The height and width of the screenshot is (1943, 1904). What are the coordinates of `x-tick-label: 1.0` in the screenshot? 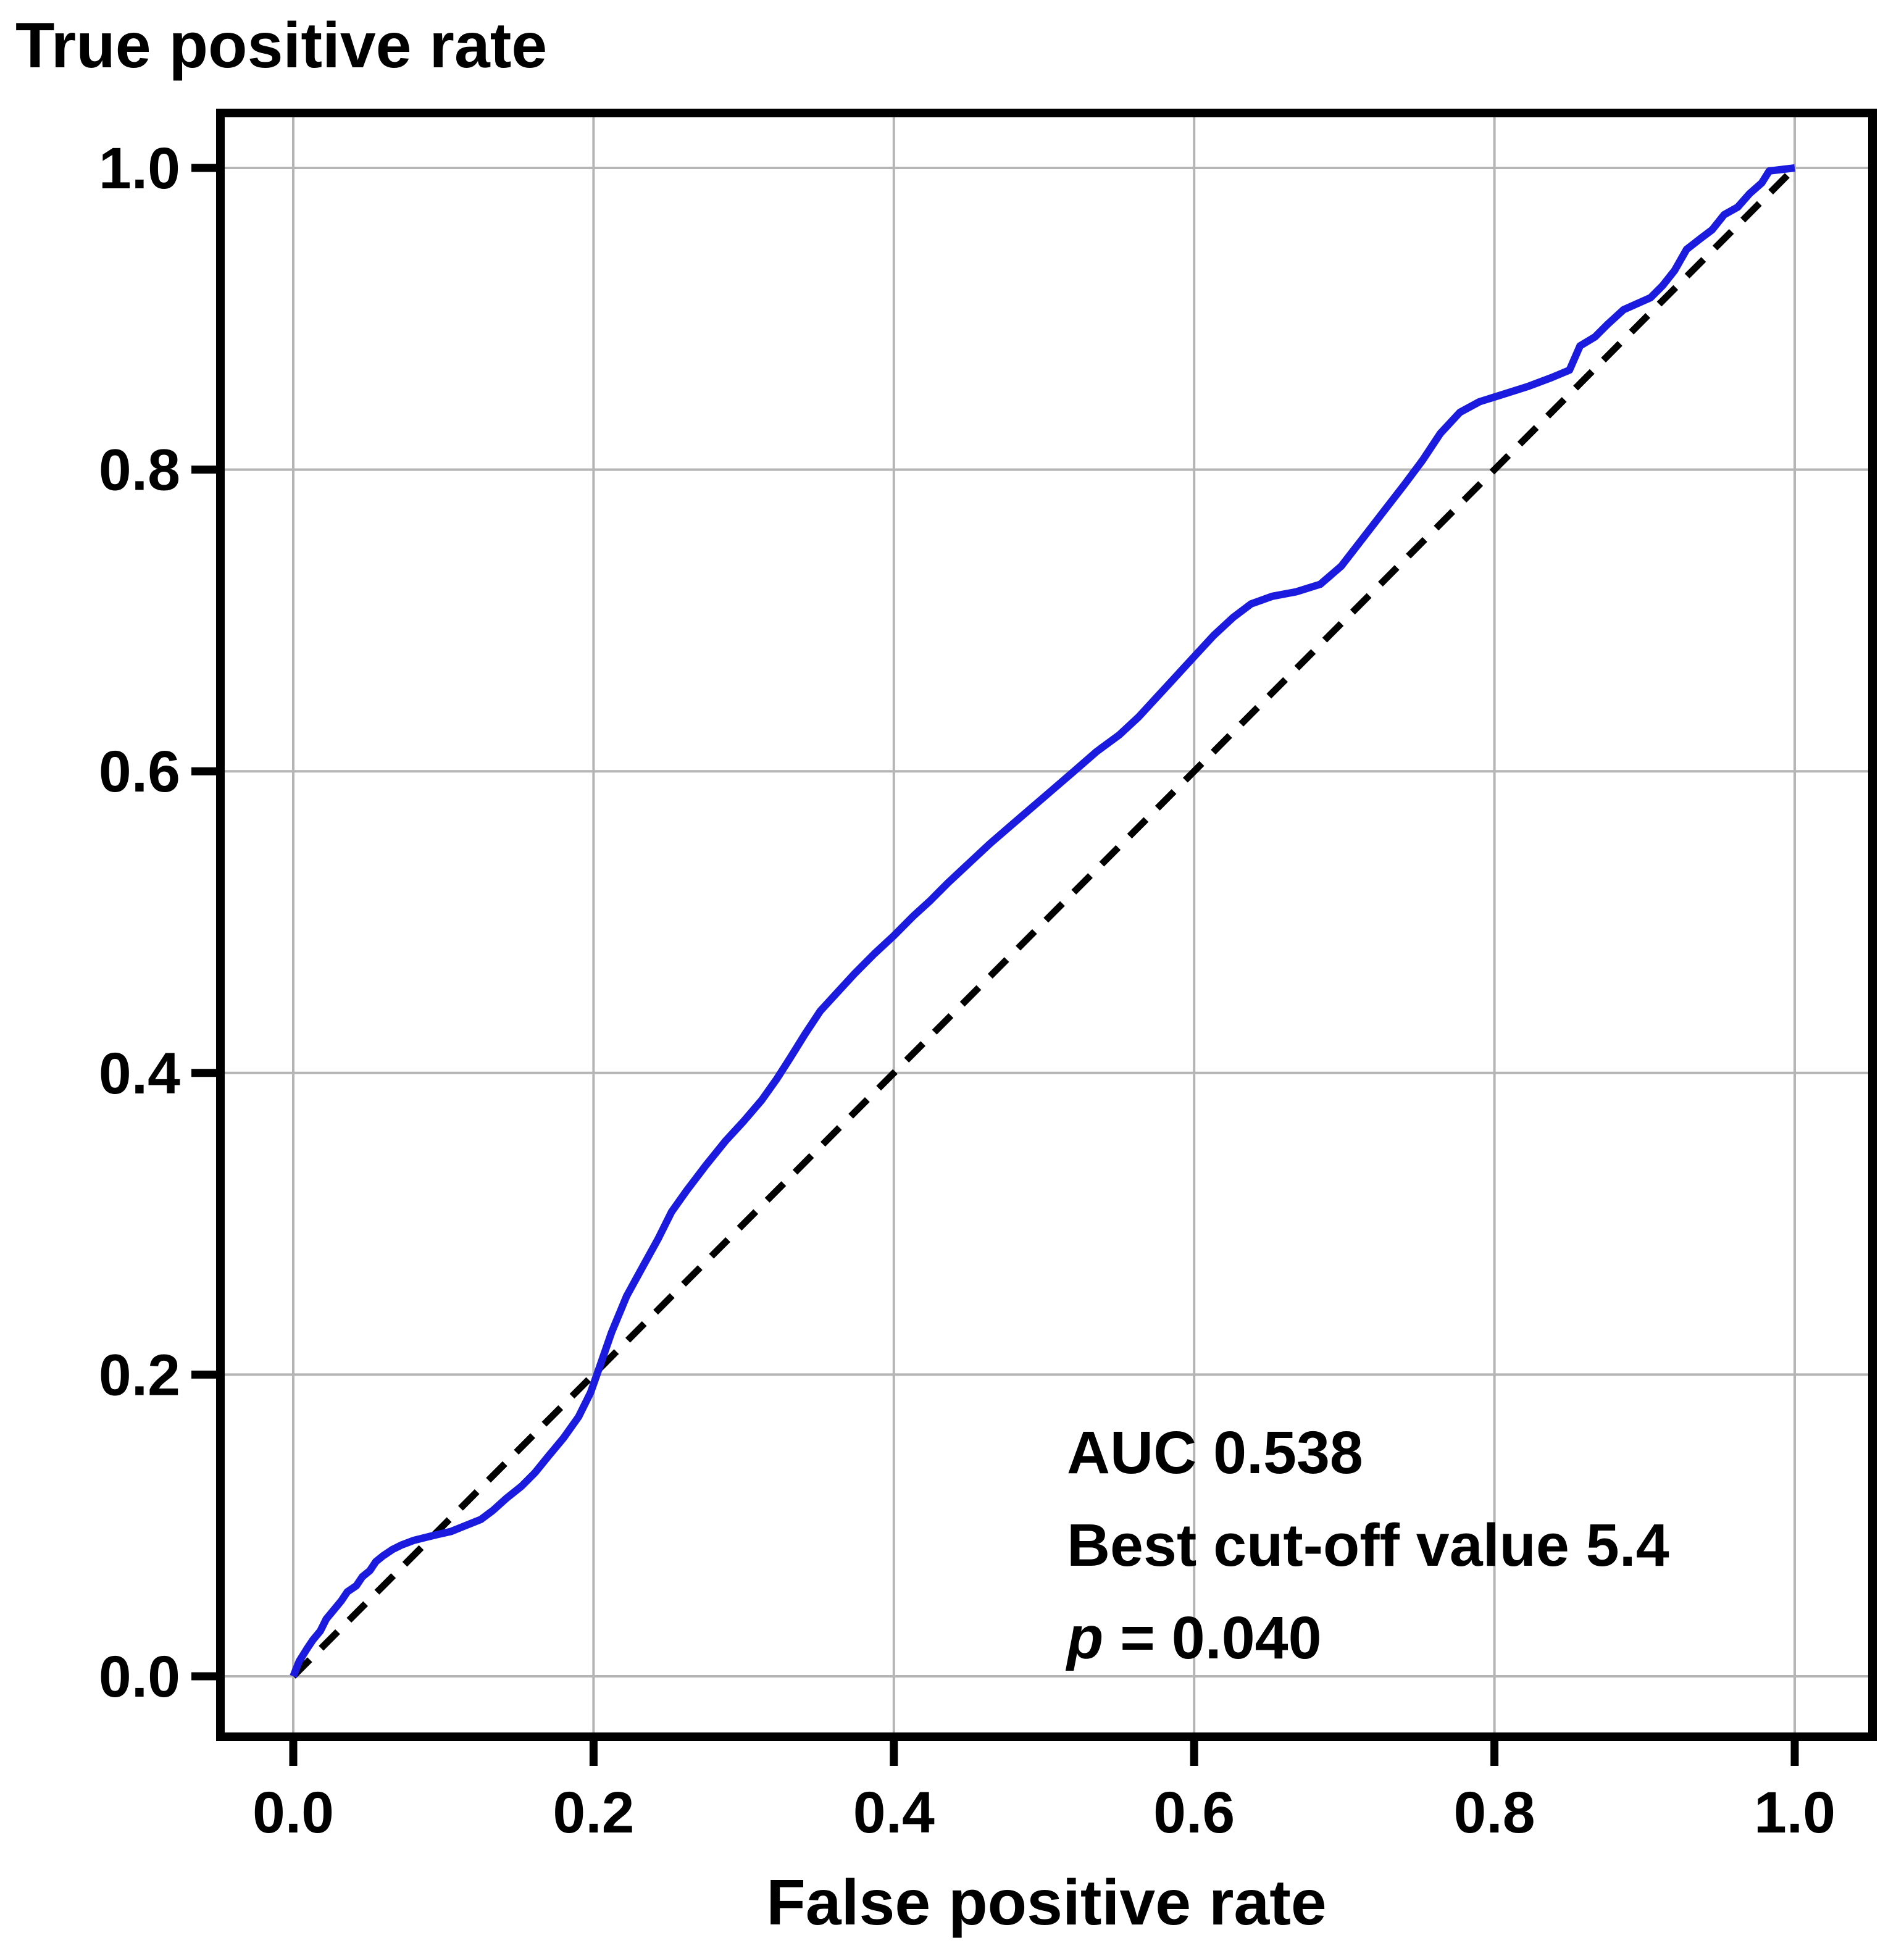 It's located at (1794, 1813).